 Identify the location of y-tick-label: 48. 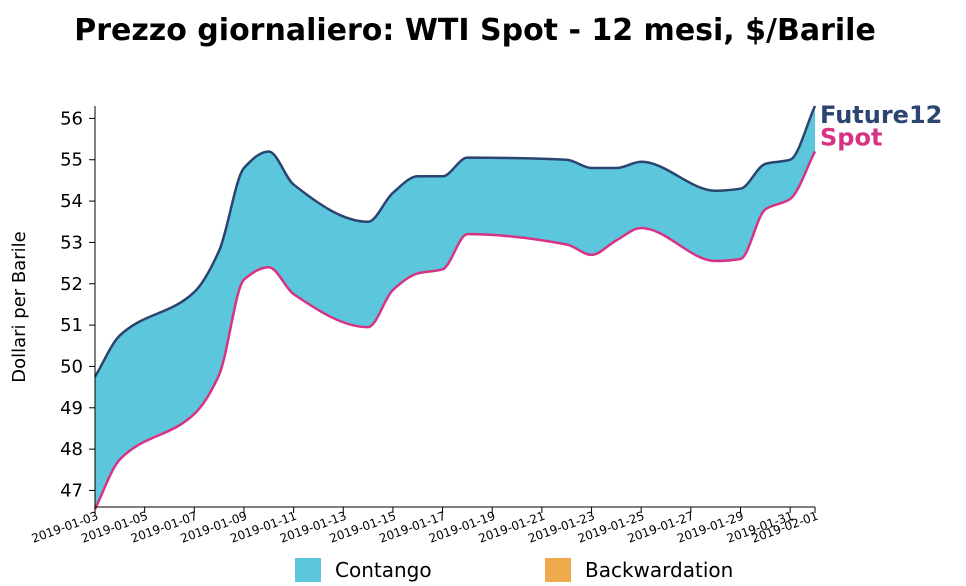
(71, 449).